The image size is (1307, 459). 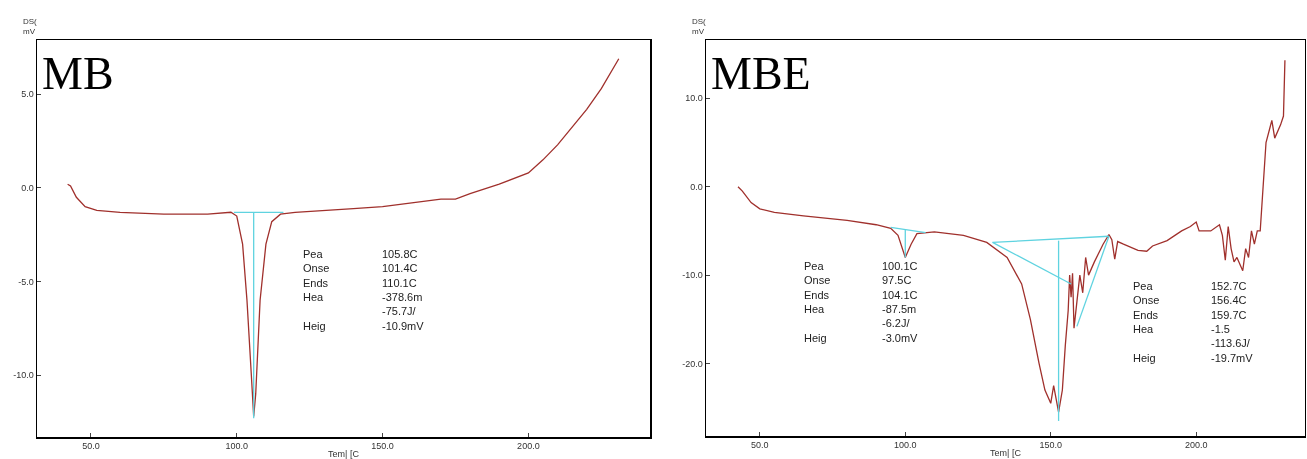 I want to click on chart-title: MB, so click(x=78, y=73).